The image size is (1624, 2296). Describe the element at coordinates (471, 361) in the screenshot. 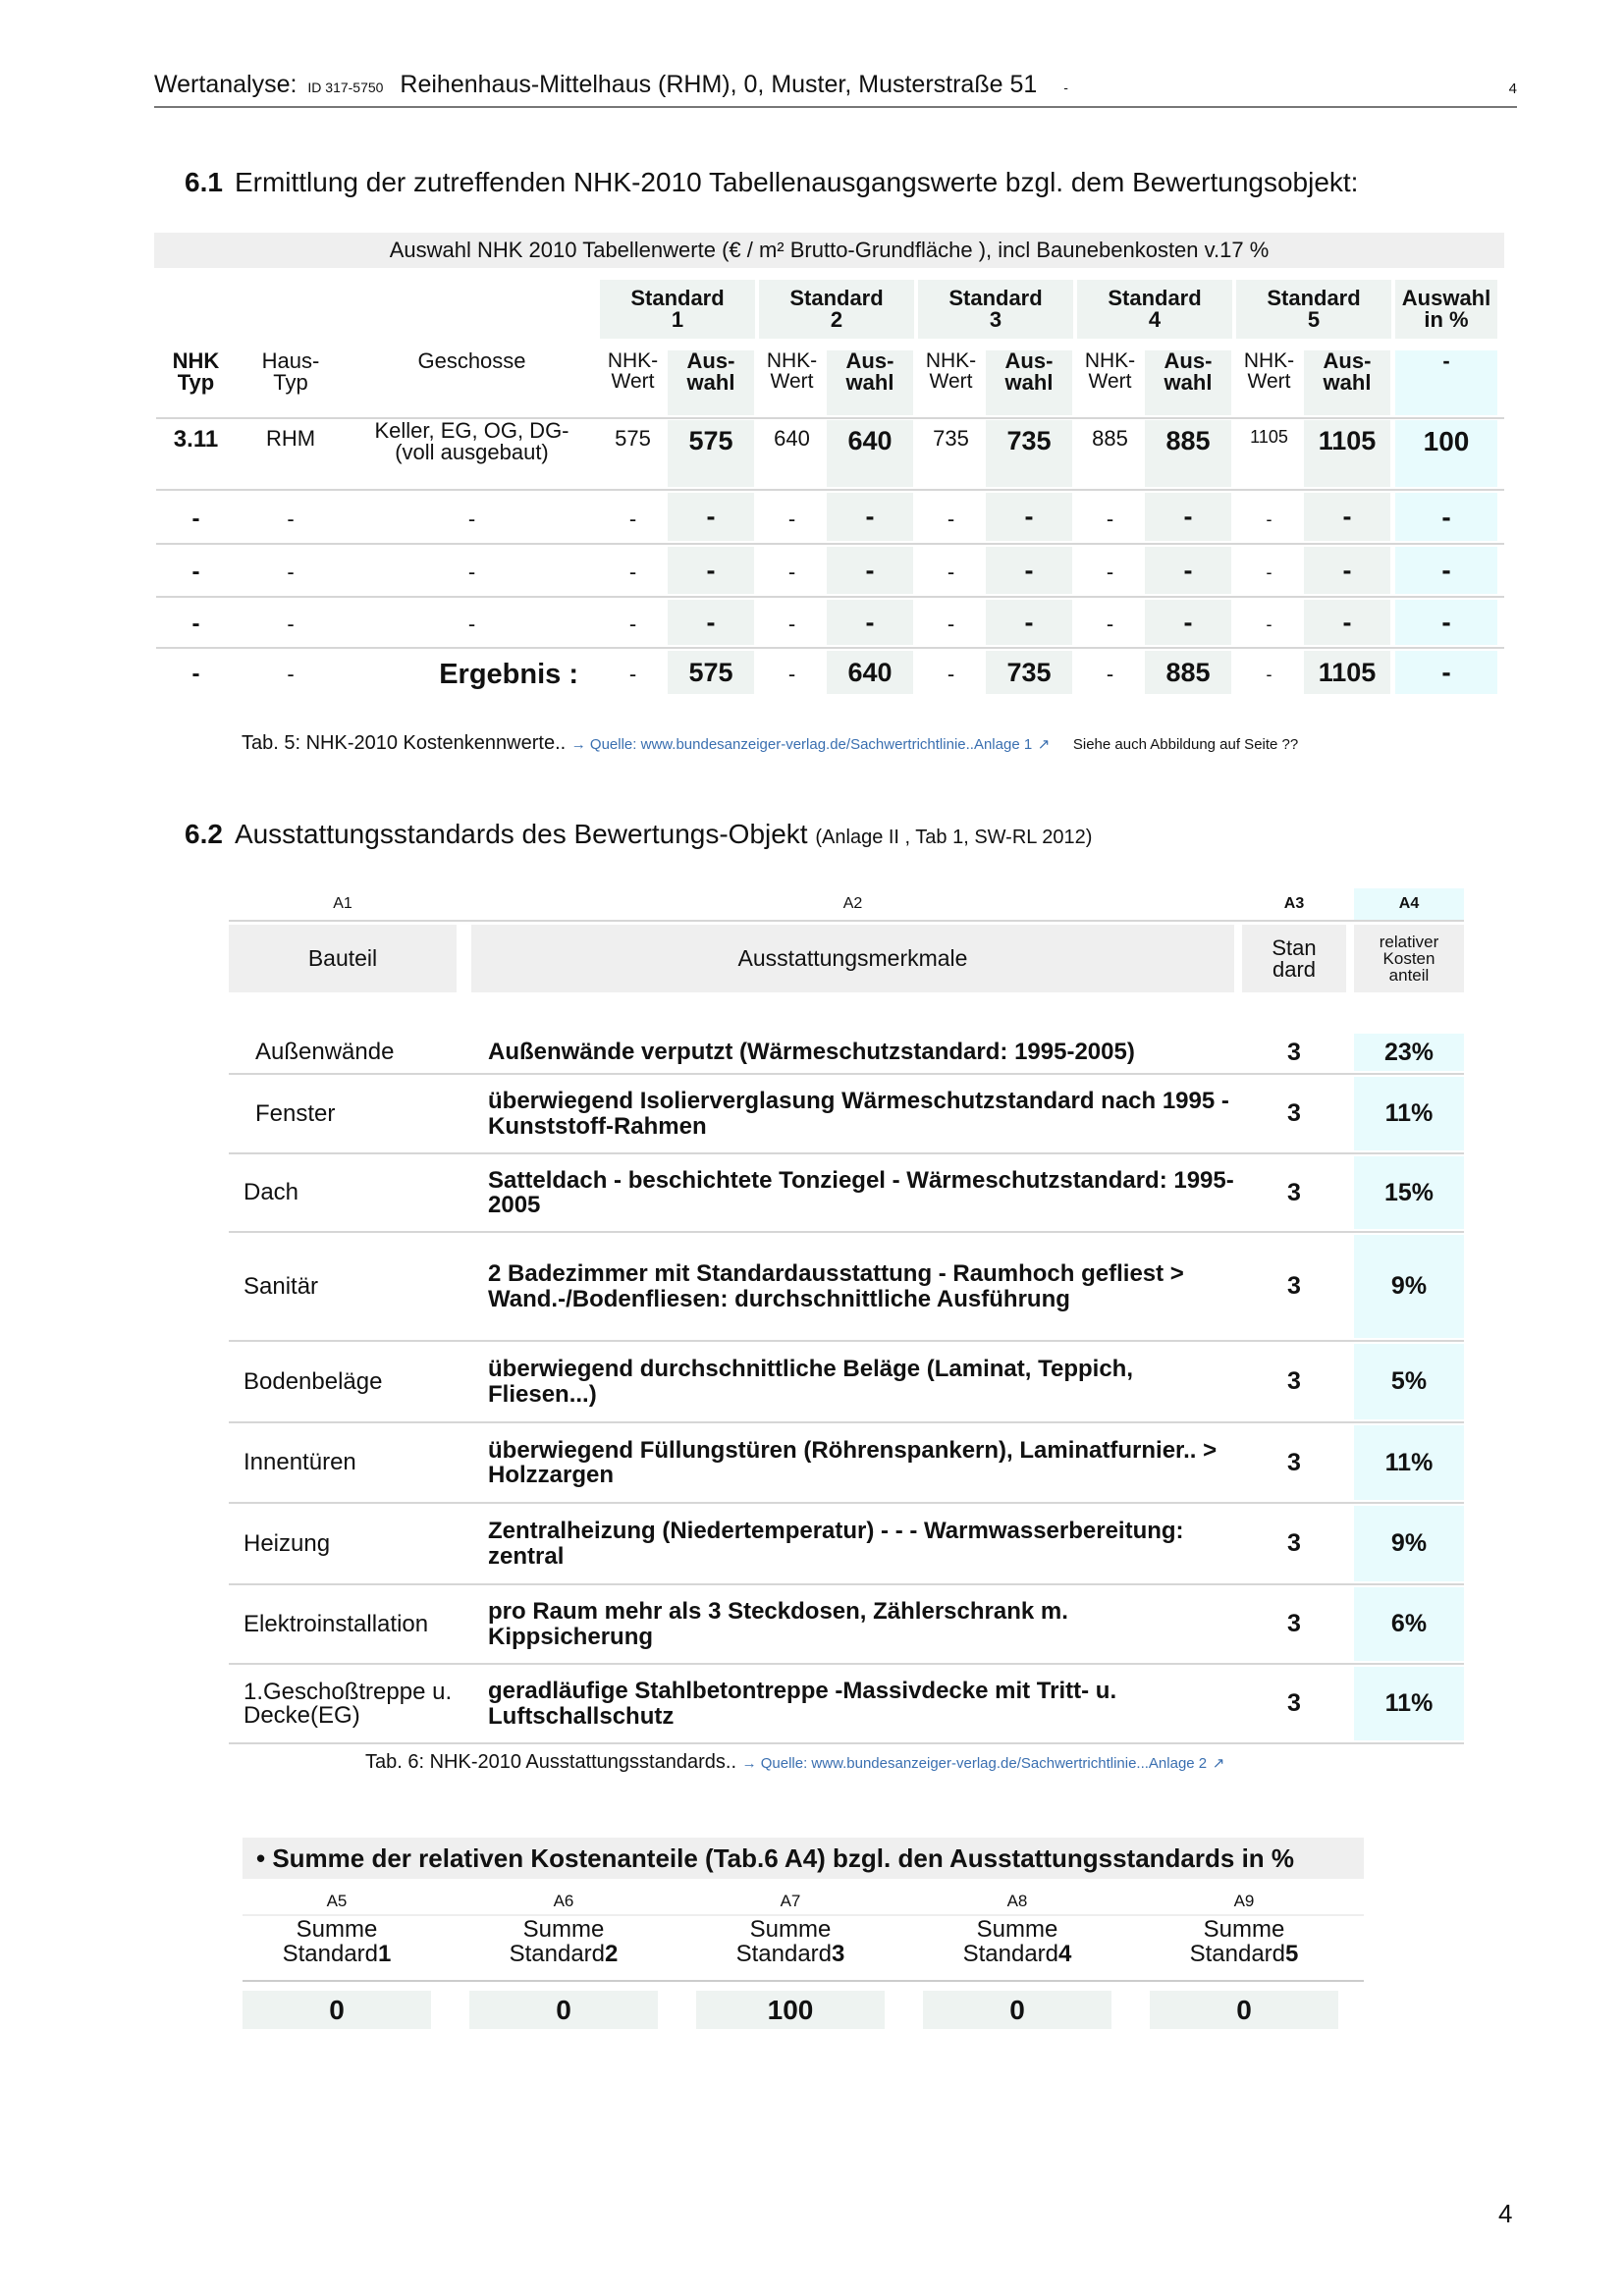

I see `col-geschosse: Geschosse` at that location.